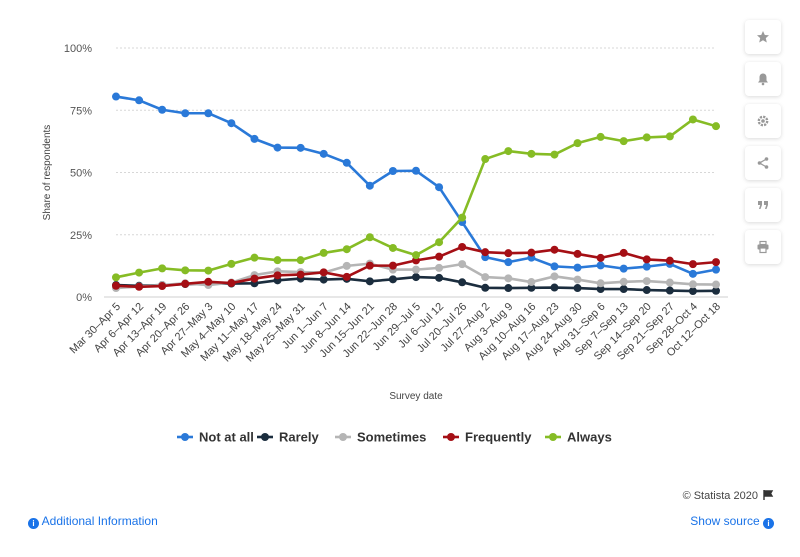 This screenshot has width=800, height=557. What do you see at coordinates (78, 49) in the screenshot?
I see `y-tick-label: 100%` at bounding box center [78, 49].